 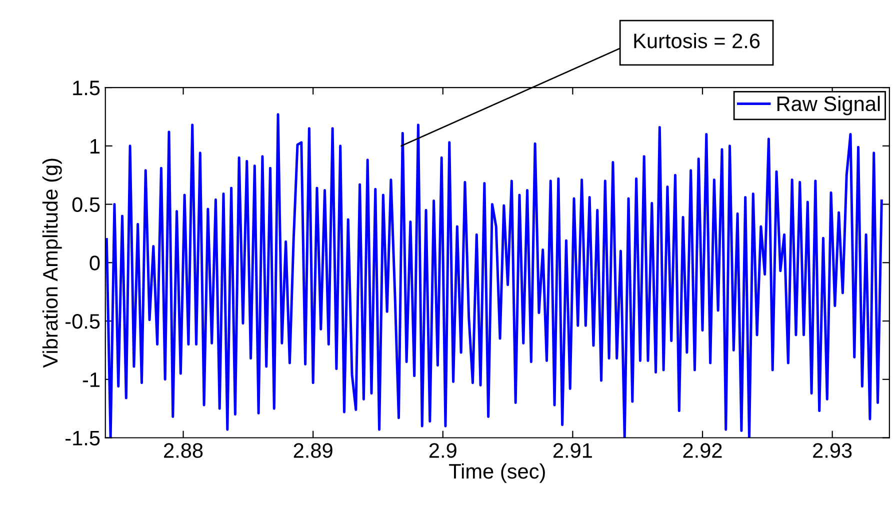 What do you see at coordinates (86, 204) in the screenshot?
I see `y-tick-label: 0.5` at bounding box center [86, 204].